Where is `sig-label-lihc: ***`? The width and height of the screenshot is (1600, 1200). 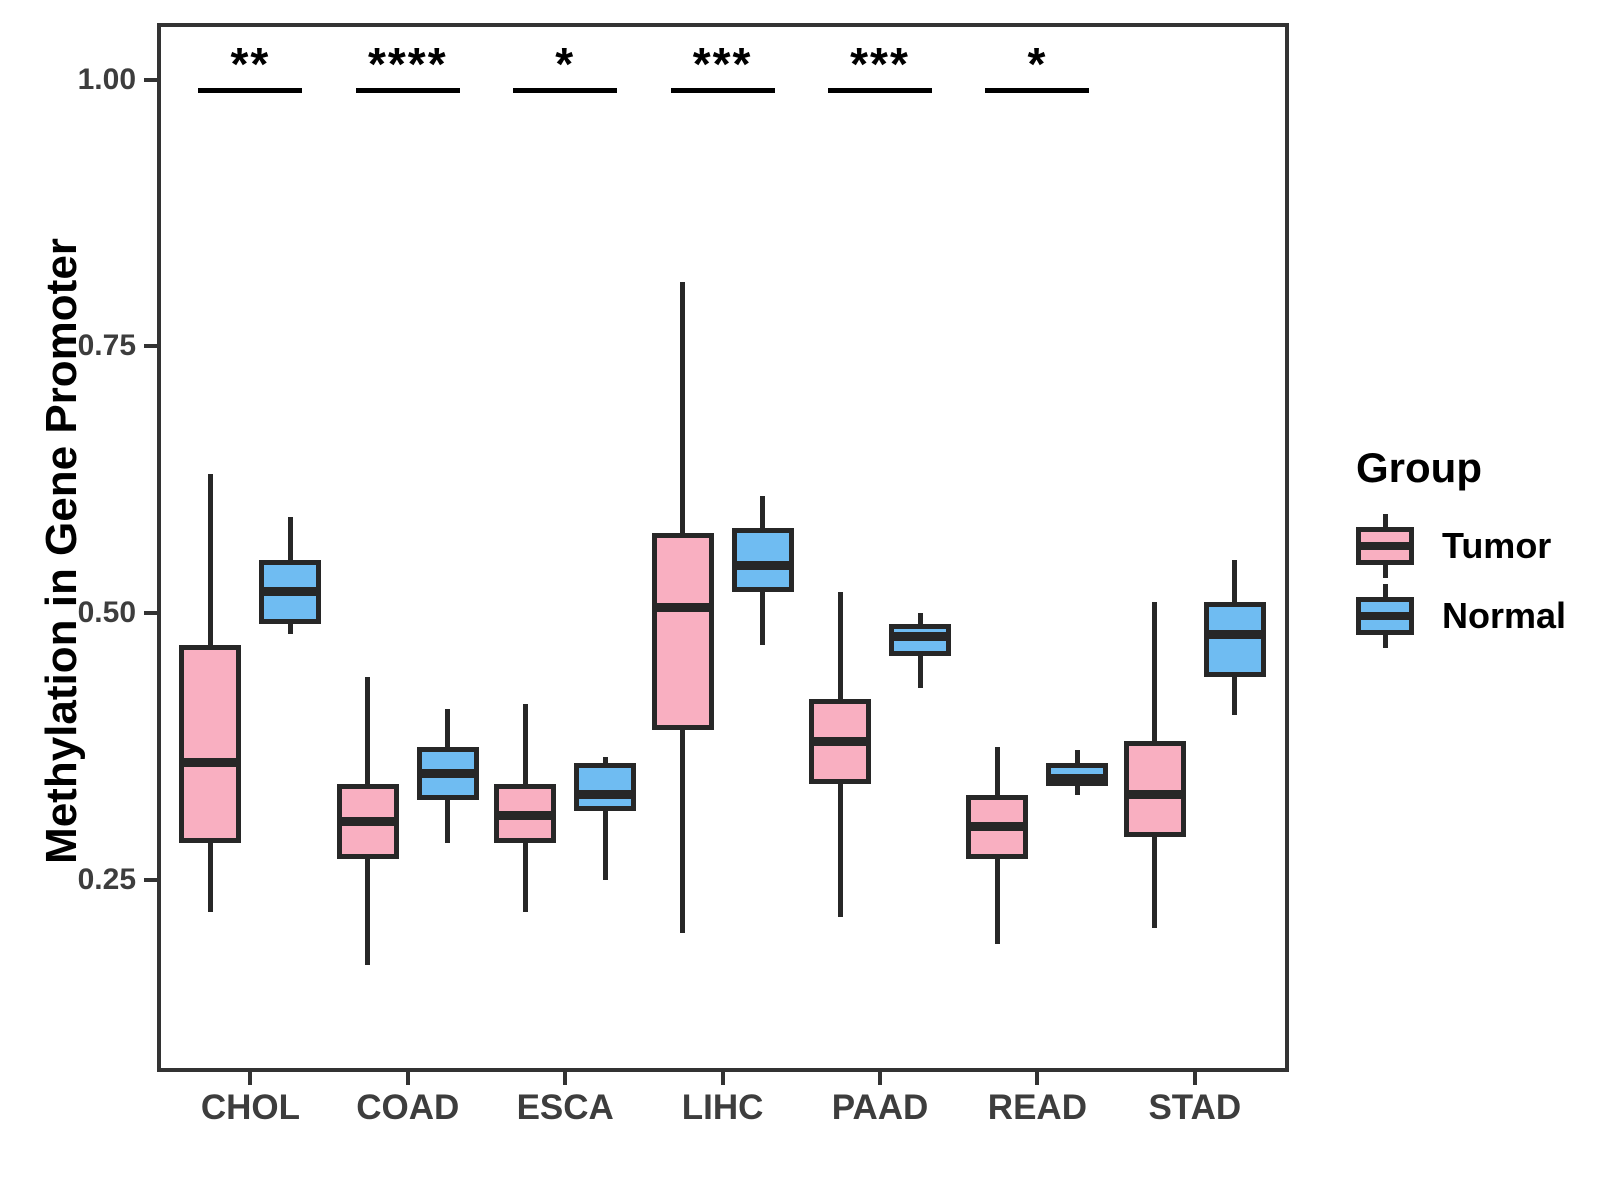
sig-label-lihc: *** is located at coordinates (722, 64).